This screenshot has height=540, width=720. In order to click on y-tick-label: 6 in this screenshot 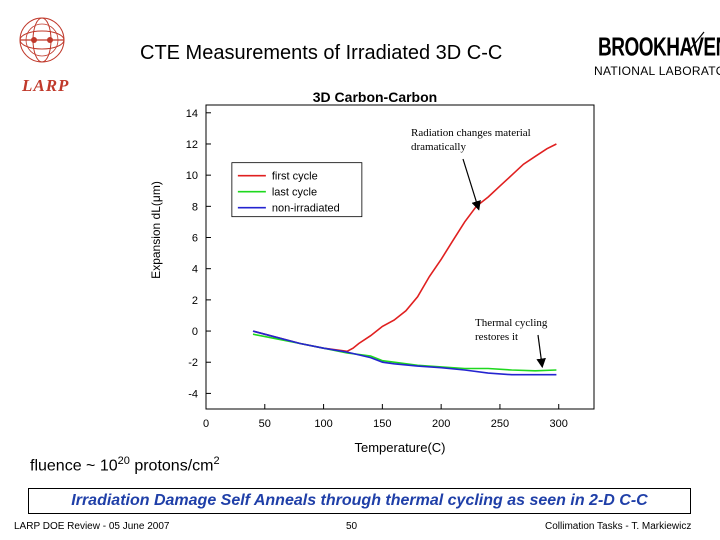, I will do `click(195, 239)`.